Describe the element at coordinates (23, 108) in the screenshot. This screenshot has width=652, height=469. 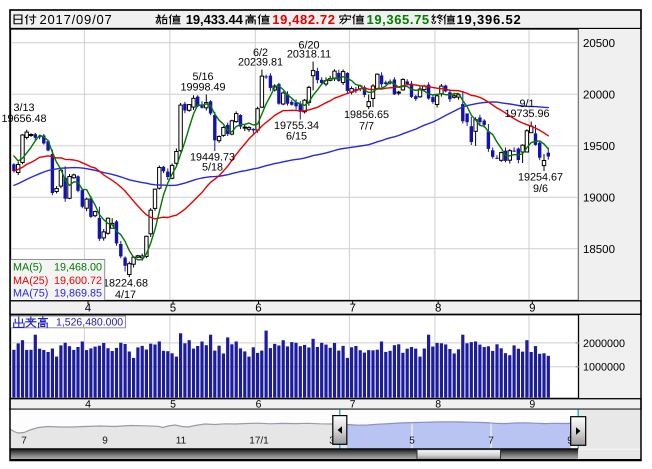
I see `svg-text: 3/13` at that location.